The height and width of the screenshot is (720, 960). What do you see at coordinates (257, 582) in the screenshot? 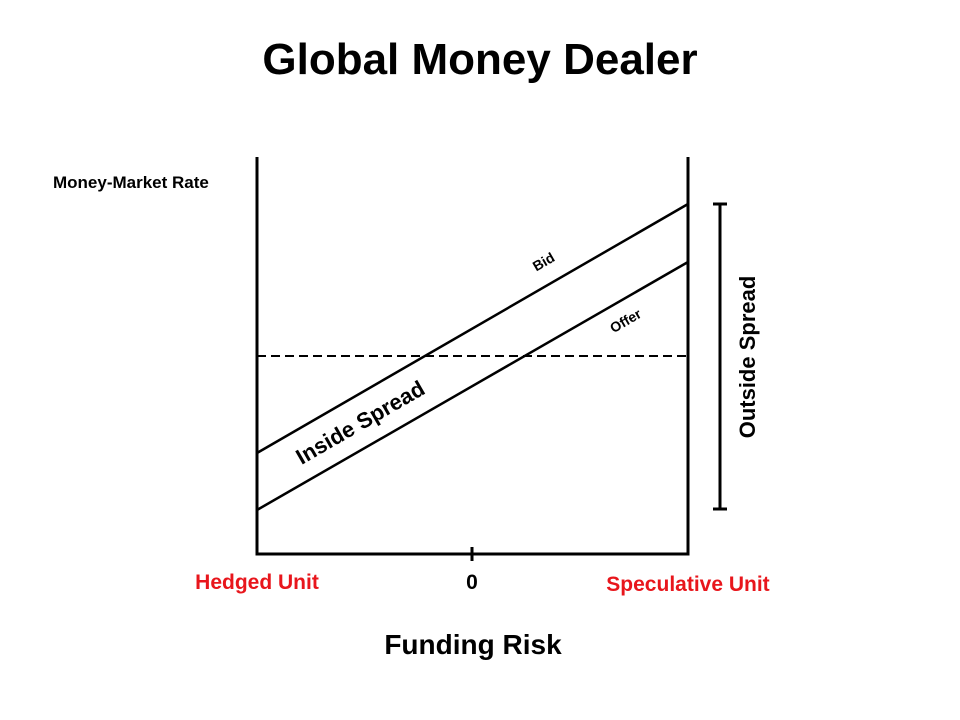
I see `hedged-unit-label: Hedged Unit` at bounding box center [257, 582].